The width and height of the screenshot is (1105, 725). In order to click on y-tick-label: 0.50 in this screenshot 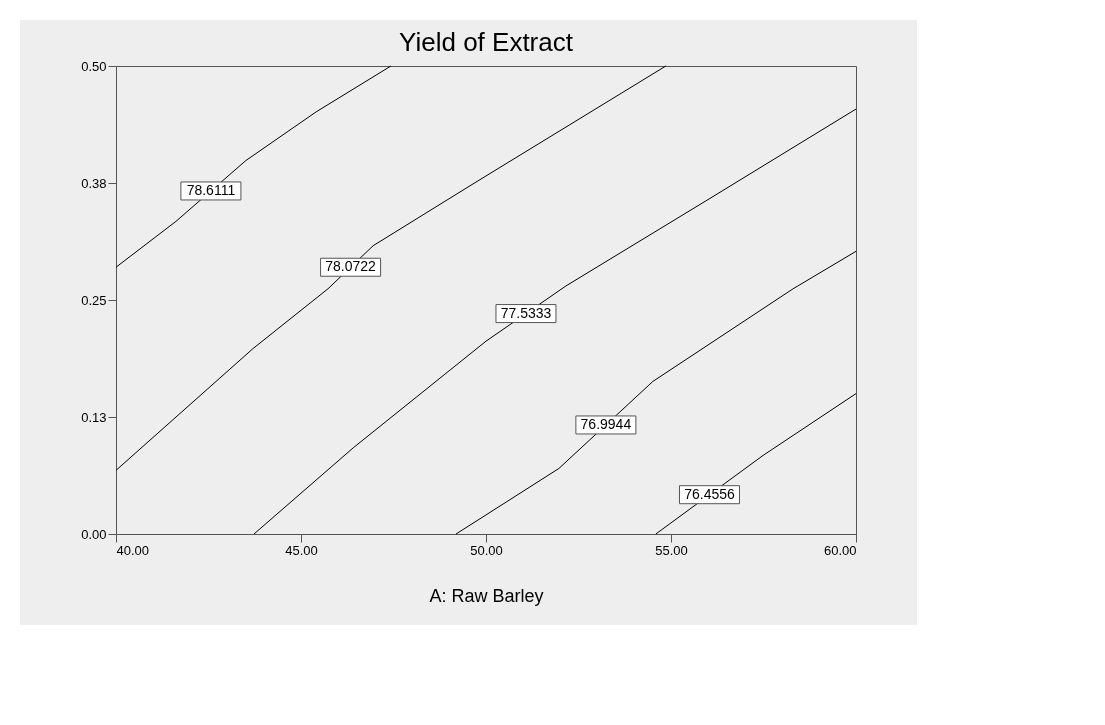, I will do `click(94, 66)`.